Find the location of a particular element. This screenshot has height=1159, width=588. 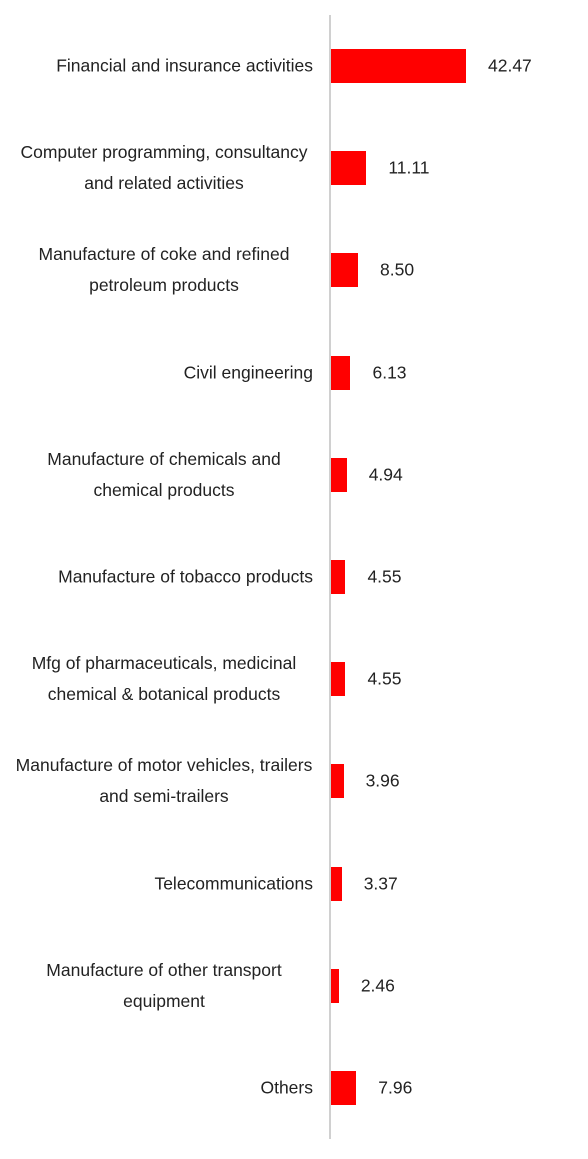

value-label: 3.96 is located at coordinates (382, 780).